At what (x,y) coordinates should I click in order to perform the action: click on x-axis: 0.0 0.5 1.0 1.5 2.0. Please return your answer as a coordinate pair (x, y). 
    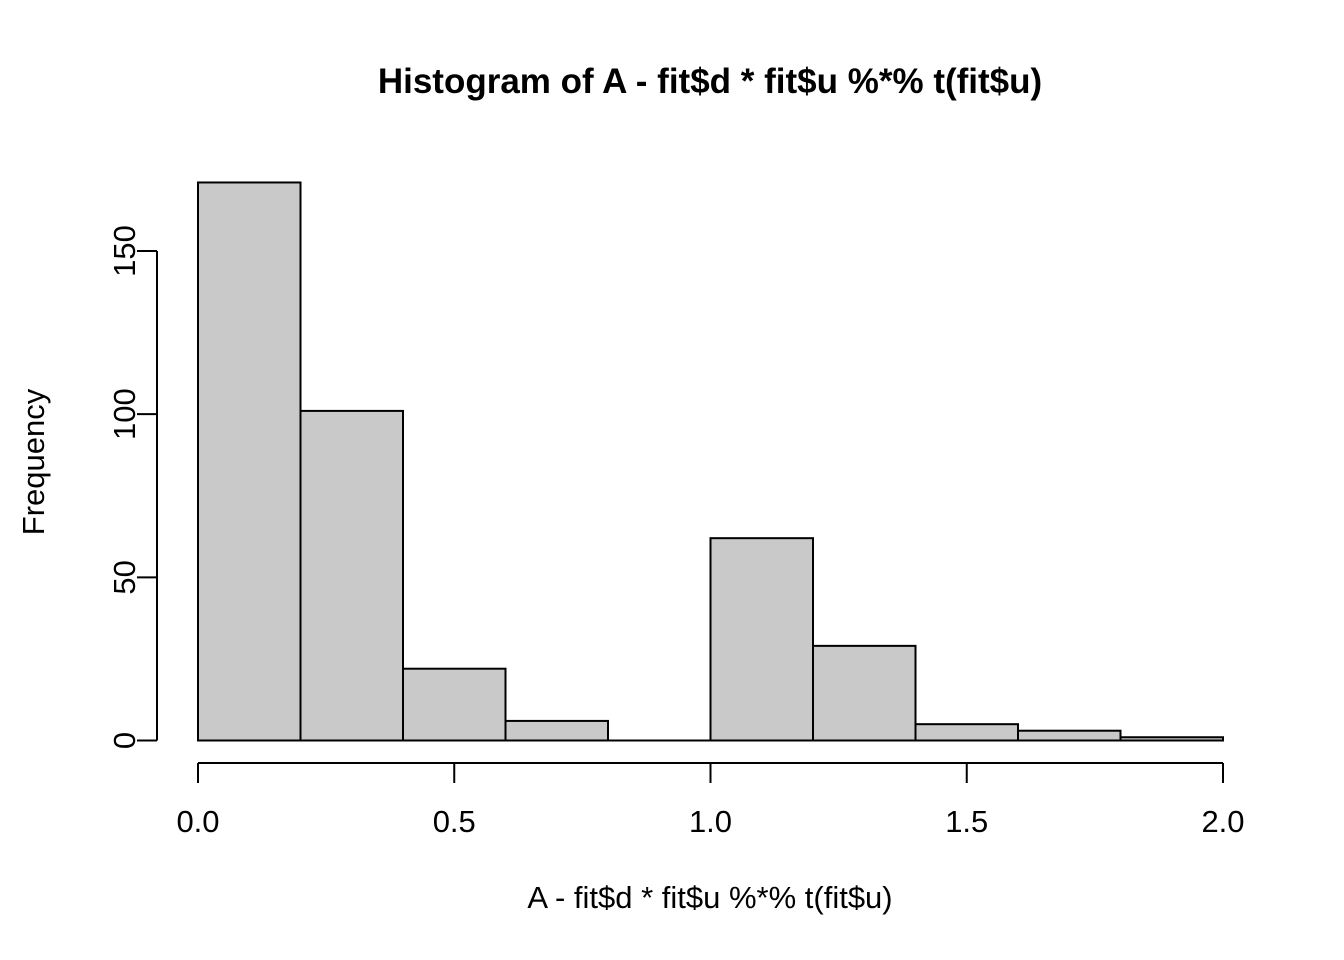
    Looking at the image, I should click on (710, 800).